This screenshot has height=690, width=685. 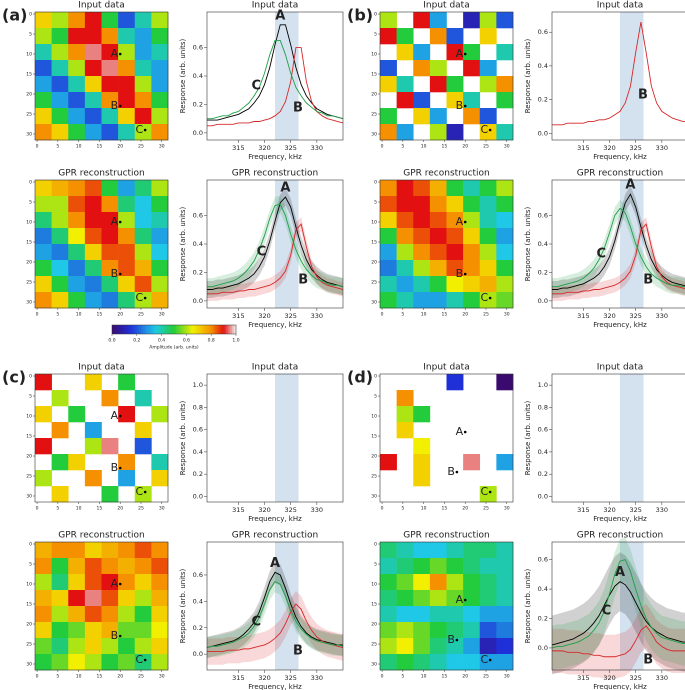 I want to click on y-tick-label: 1.0, so click(x=543, y=385).